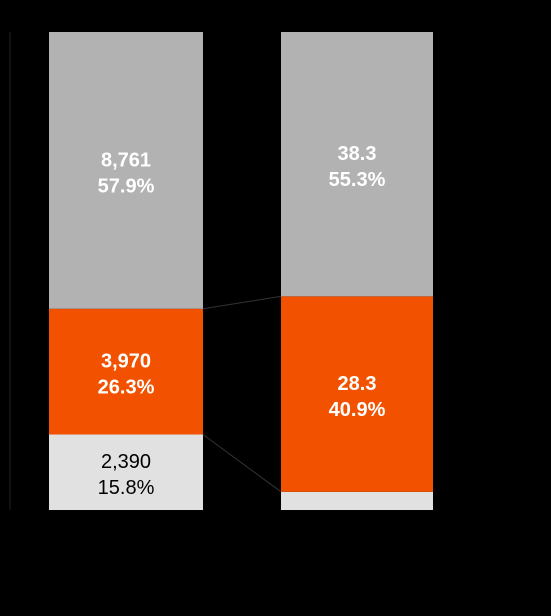 This screenshot has height=616, width=551. What do you see at coordinates (126, 488) in the screenshot?
I see `bar-1-bottom-percent-label: 15.8%` at bounding box center [126, 488].